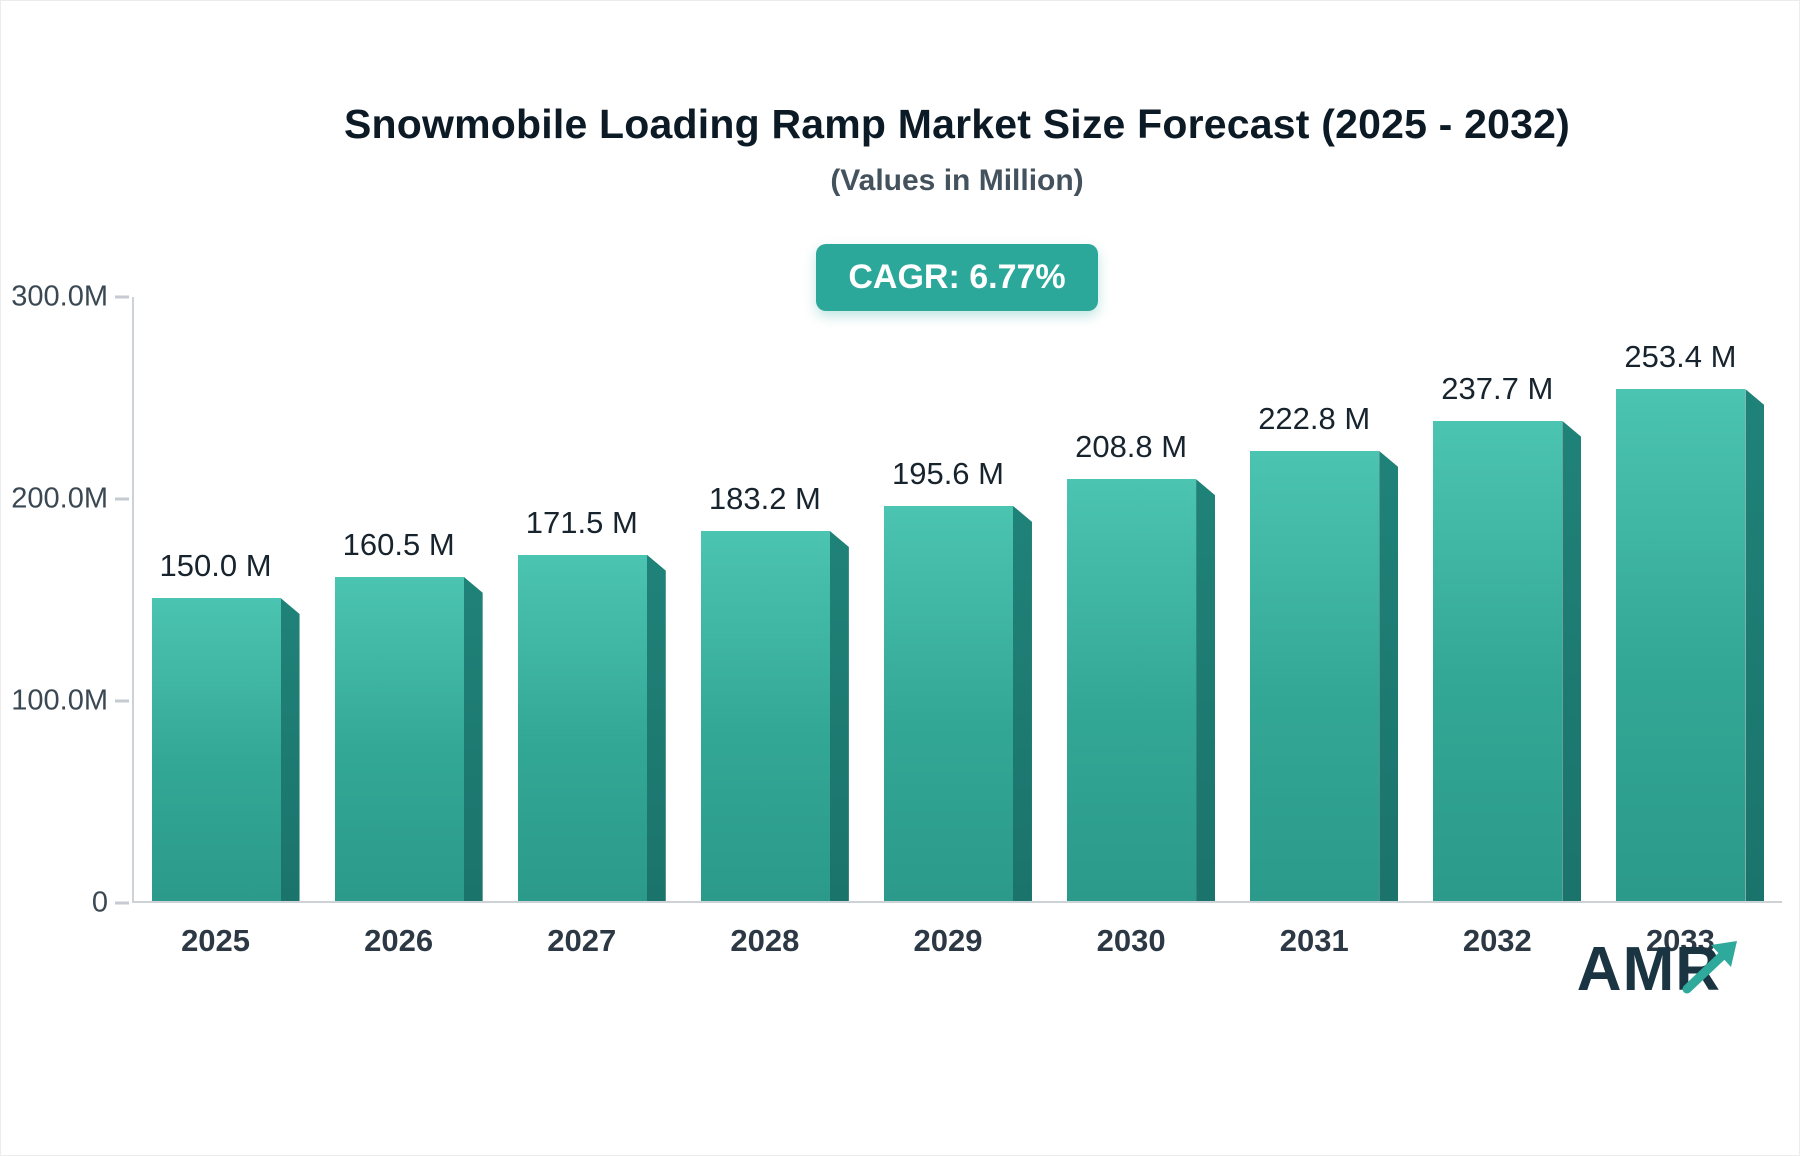 The height and width of the screenshot is (1156, 1800). I want to click on bar-2028: 183.2 M 2028, so click(774, 719).